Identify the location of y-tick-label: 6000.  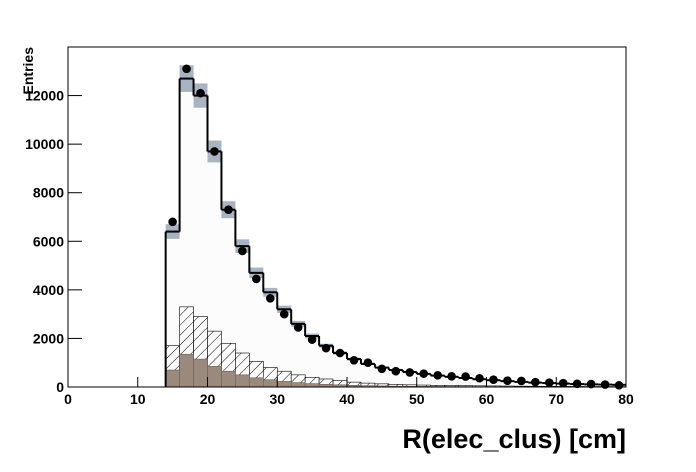
(48, 241).